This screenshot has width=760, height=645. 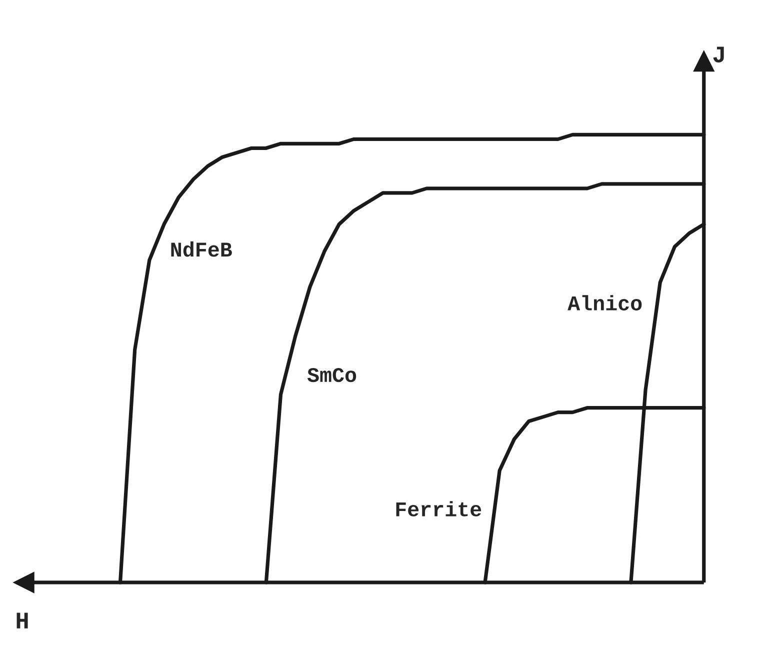 I want to click on series-label: NdFeB, so click(x=201, y=249).